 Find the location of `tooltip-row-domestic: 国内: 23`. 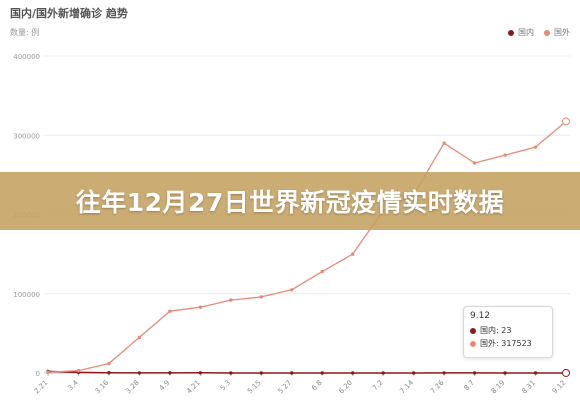

tooltip-row-domestic: 国内: 23 is located at coordinates (508, 330).